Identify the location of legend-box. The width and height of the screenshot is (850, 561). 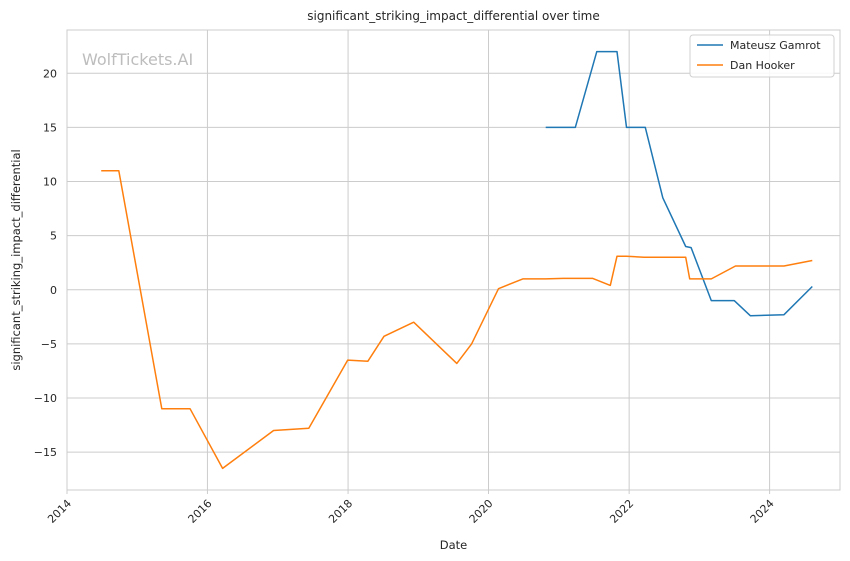
(762, 56).